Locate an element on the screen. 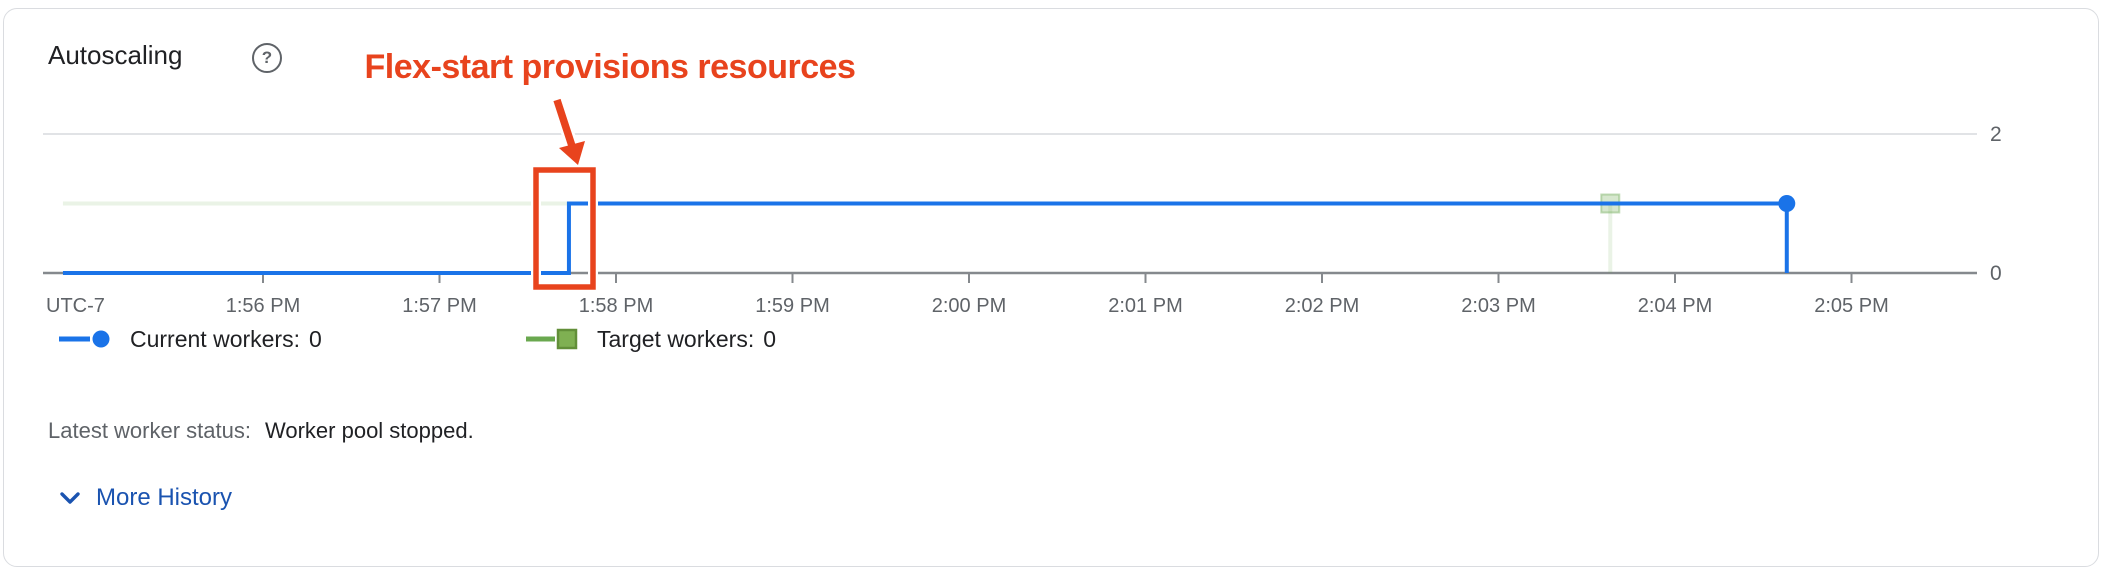 The image size is (2102, 572). x-tick-label: 2:04 PM is located at coordinates (1675, 306).